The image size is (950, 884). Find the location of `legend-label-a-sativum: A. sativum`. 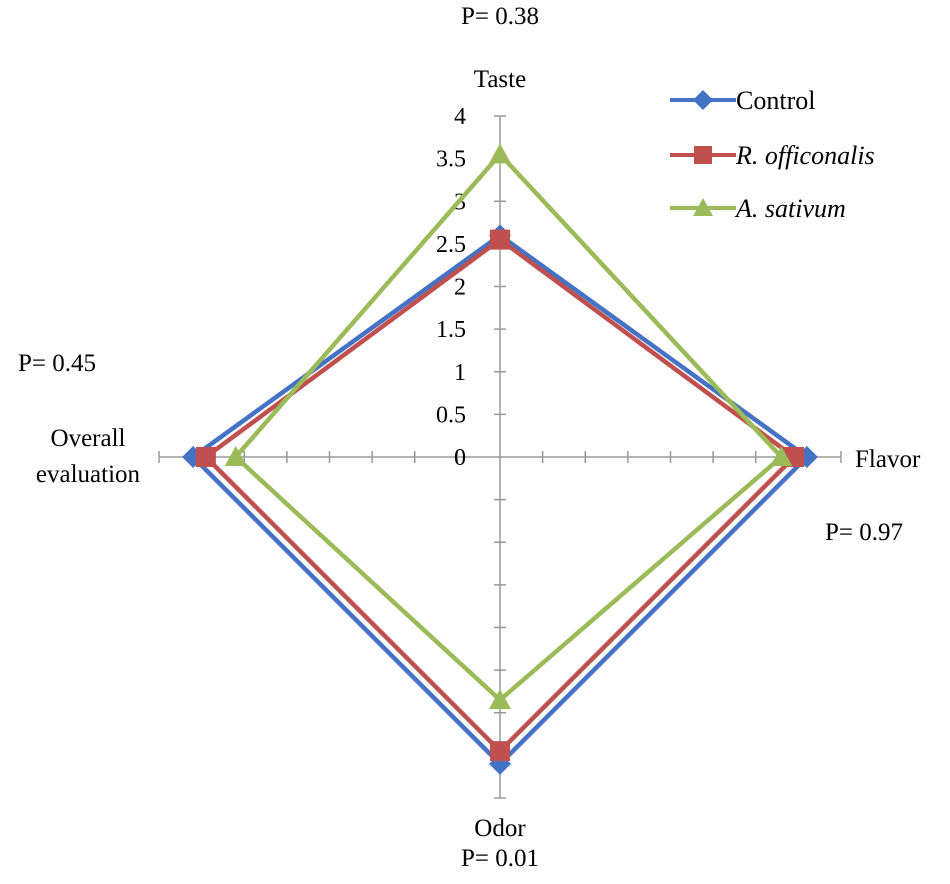

legend-label-a-sativum: A. sativum is located at coordinates (790, 208).